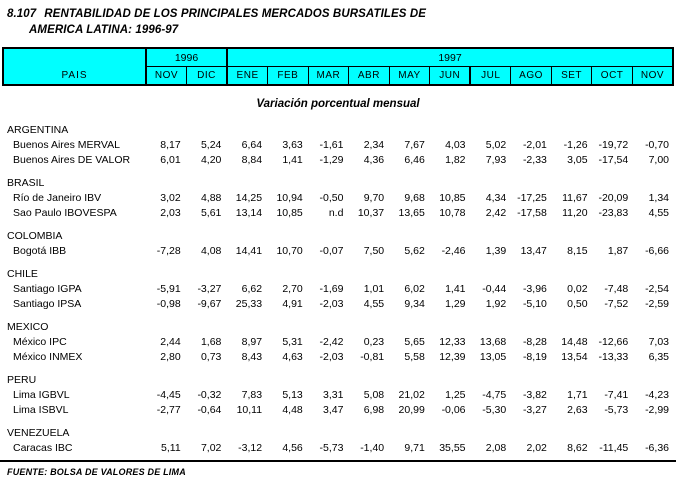 The image size is (676, 483). What do you see at coordinates (577, 251) in the screenshot?
I see `value-cell: 8,15` at bounding box center [577, 251].